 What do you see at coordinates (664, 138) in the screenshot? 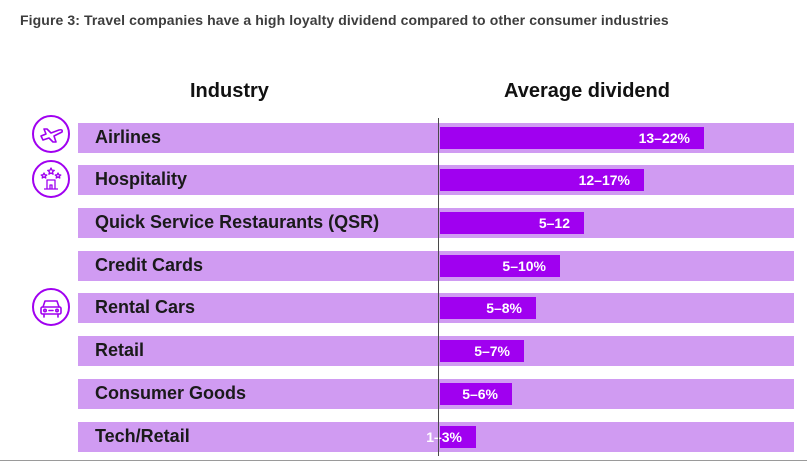
I see `data-label: 13–22%` at bounding box center [664, 138].